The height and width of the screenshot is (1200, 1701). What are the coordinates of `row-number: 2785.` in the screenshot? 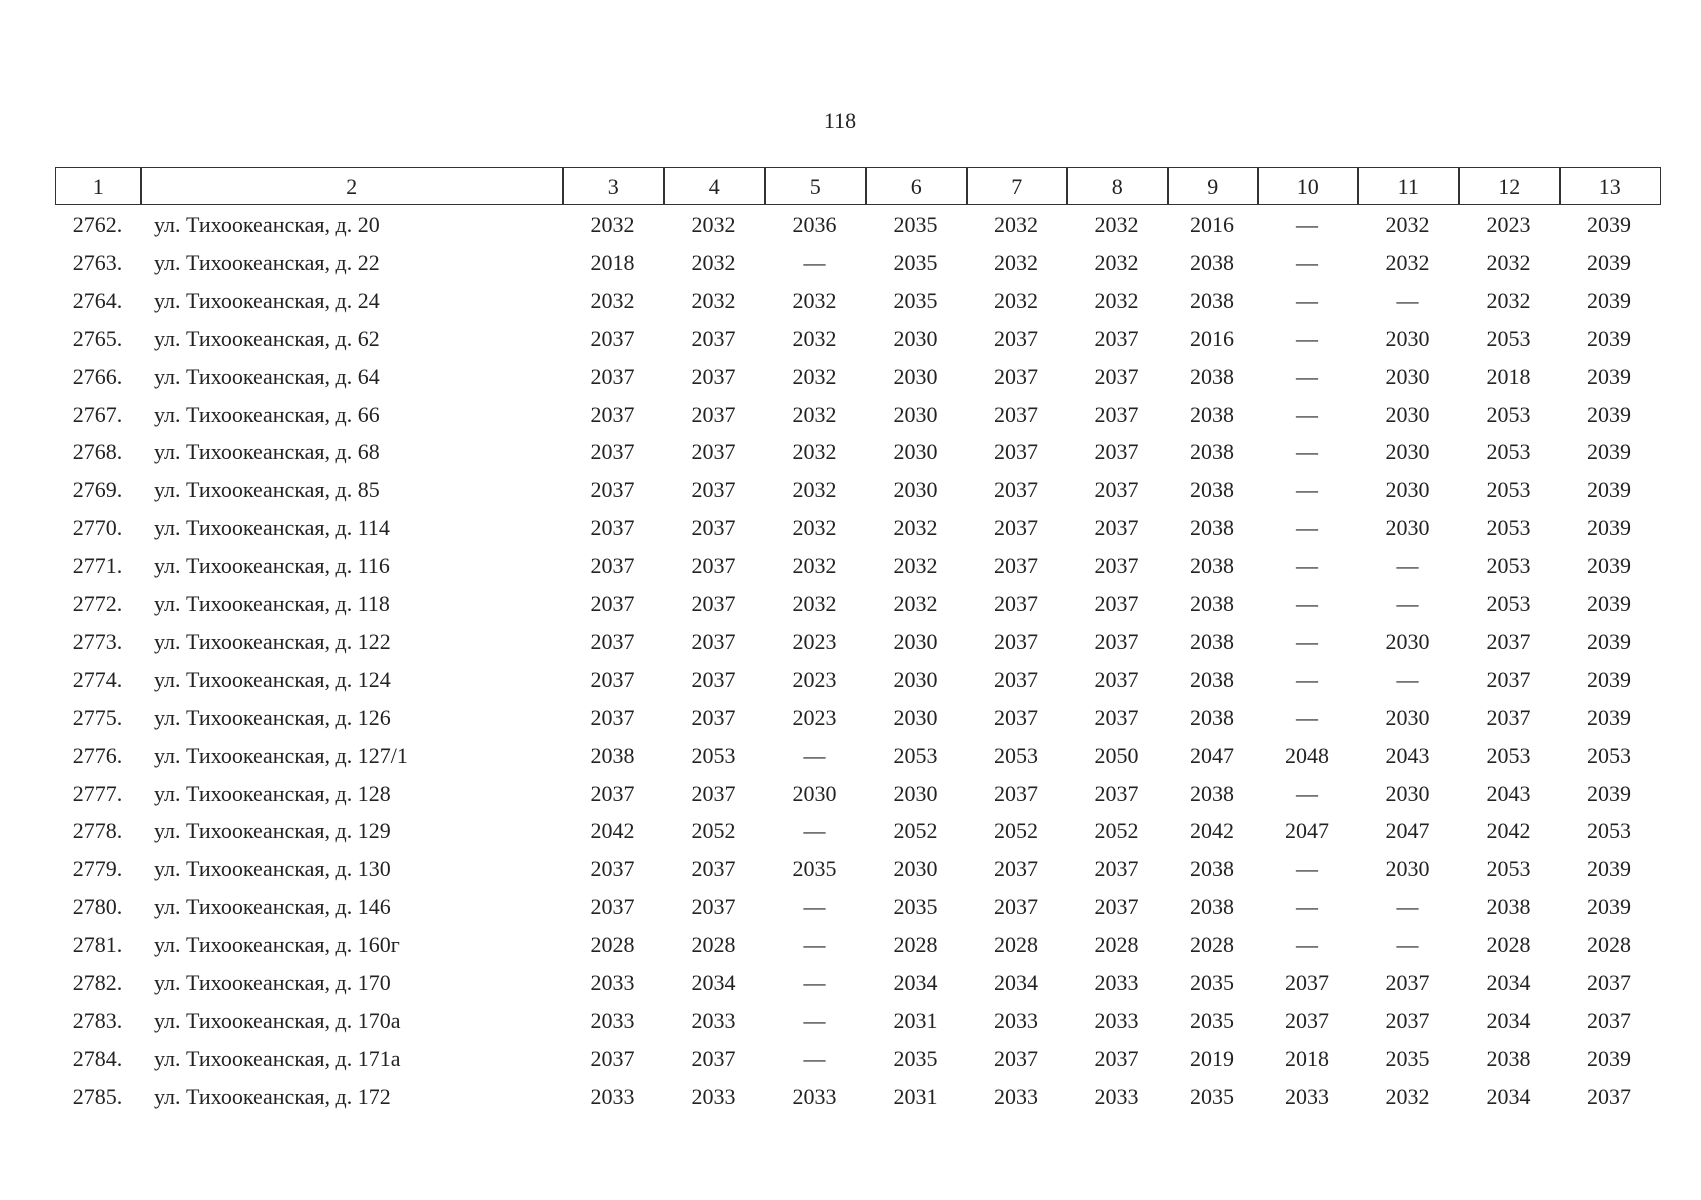 It's located at (97, 1096).